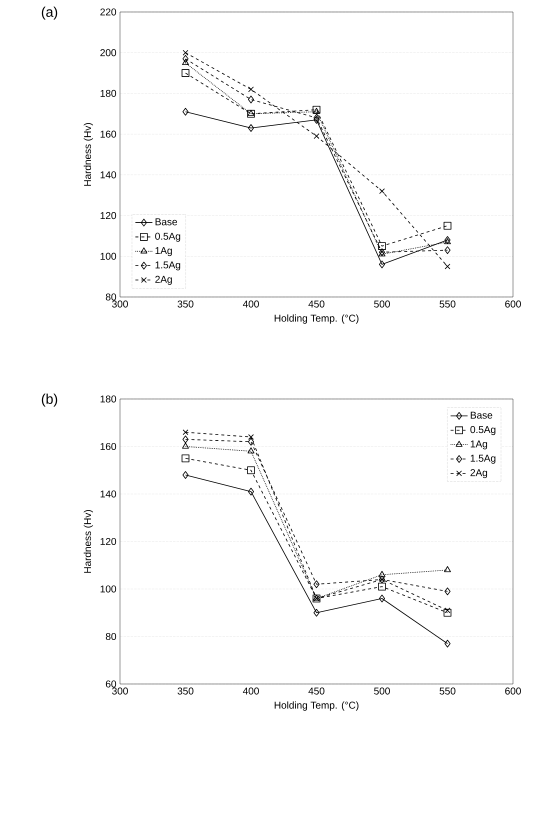 The image size is (547, 814). I want to click on chart-title: (b), so click(50, 400).